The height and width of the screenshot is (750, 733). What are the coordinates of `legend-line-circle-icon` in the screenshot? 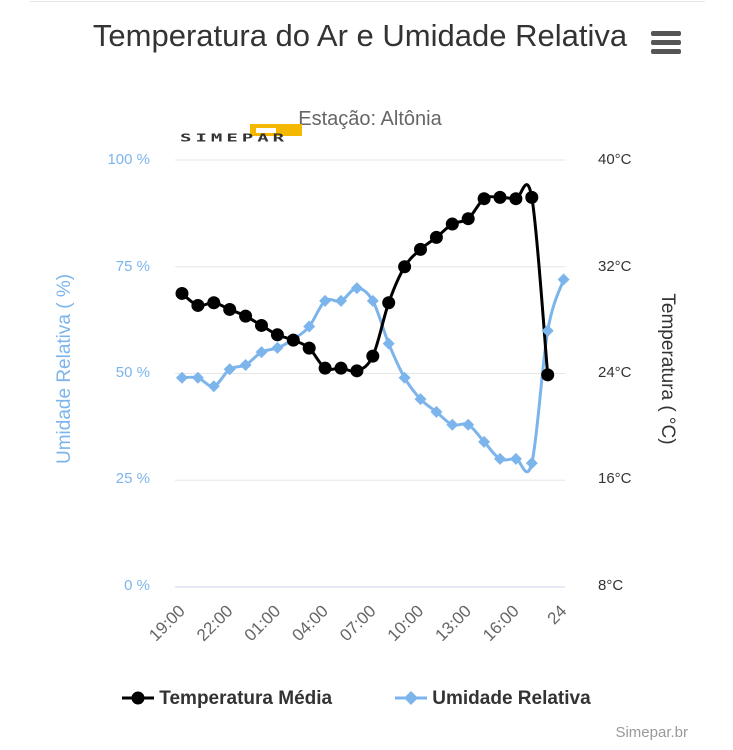 It's located at (138, 698).